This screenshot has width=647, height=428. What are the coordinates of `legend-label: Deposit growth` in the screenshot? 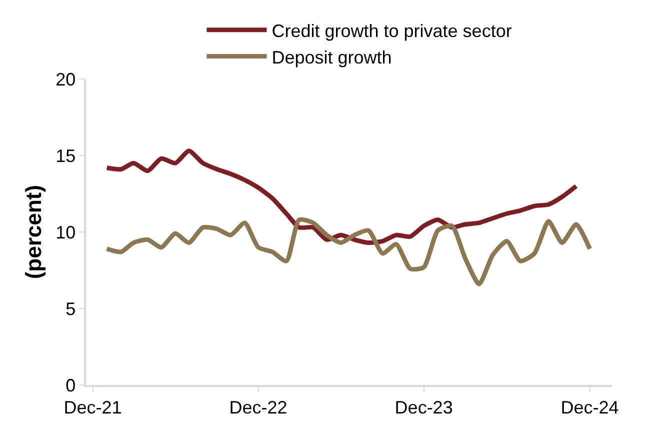 It's located at (332, 57).